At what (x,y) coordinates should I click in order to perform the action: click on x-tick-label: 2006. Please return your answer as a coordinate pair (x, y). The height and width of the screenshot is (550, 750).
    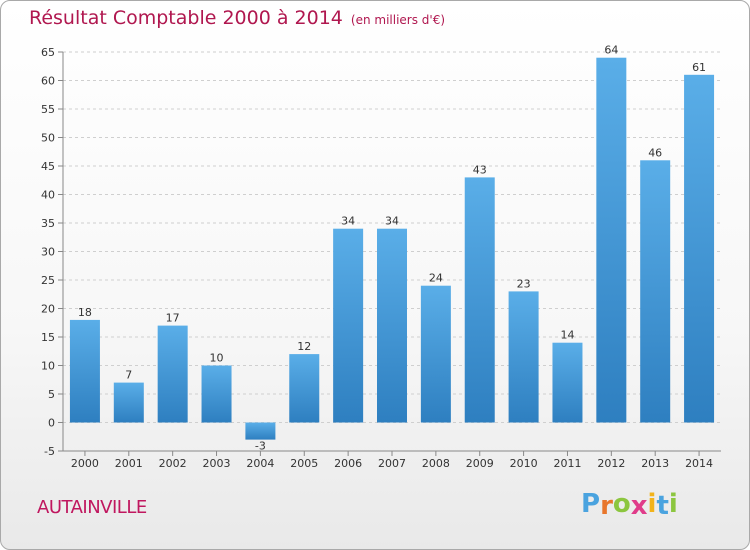
    Looking at the image, I should click on (348, 463).